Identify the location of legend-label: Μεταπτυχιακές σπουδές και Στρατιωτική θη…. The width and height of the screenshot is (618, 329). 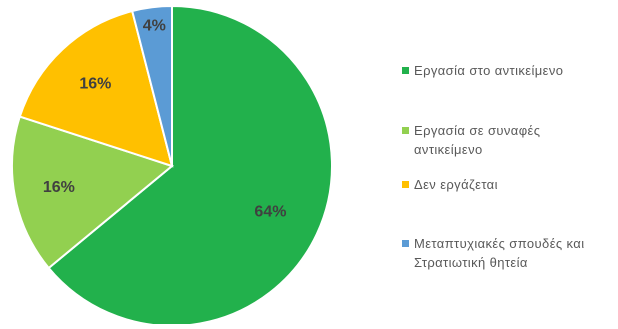
(499, 253).